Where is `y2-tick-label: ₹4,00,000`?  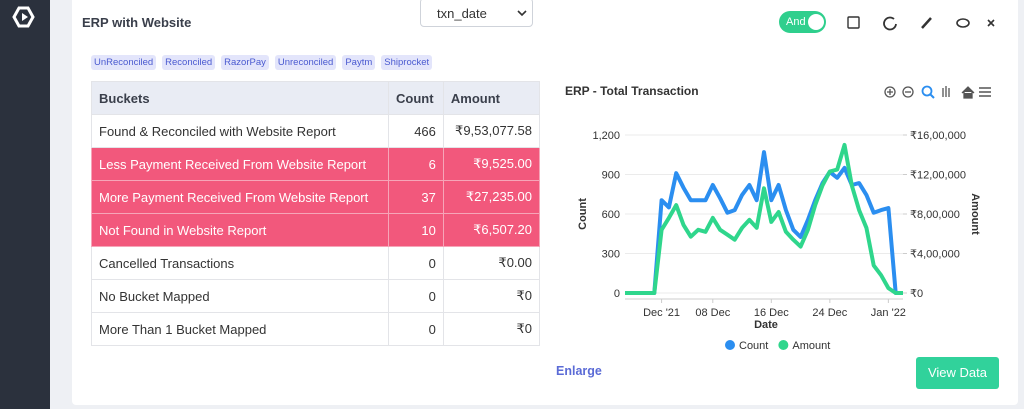
y2-tick-label: ₹4,00,000 is located at coordinates (935, 255).